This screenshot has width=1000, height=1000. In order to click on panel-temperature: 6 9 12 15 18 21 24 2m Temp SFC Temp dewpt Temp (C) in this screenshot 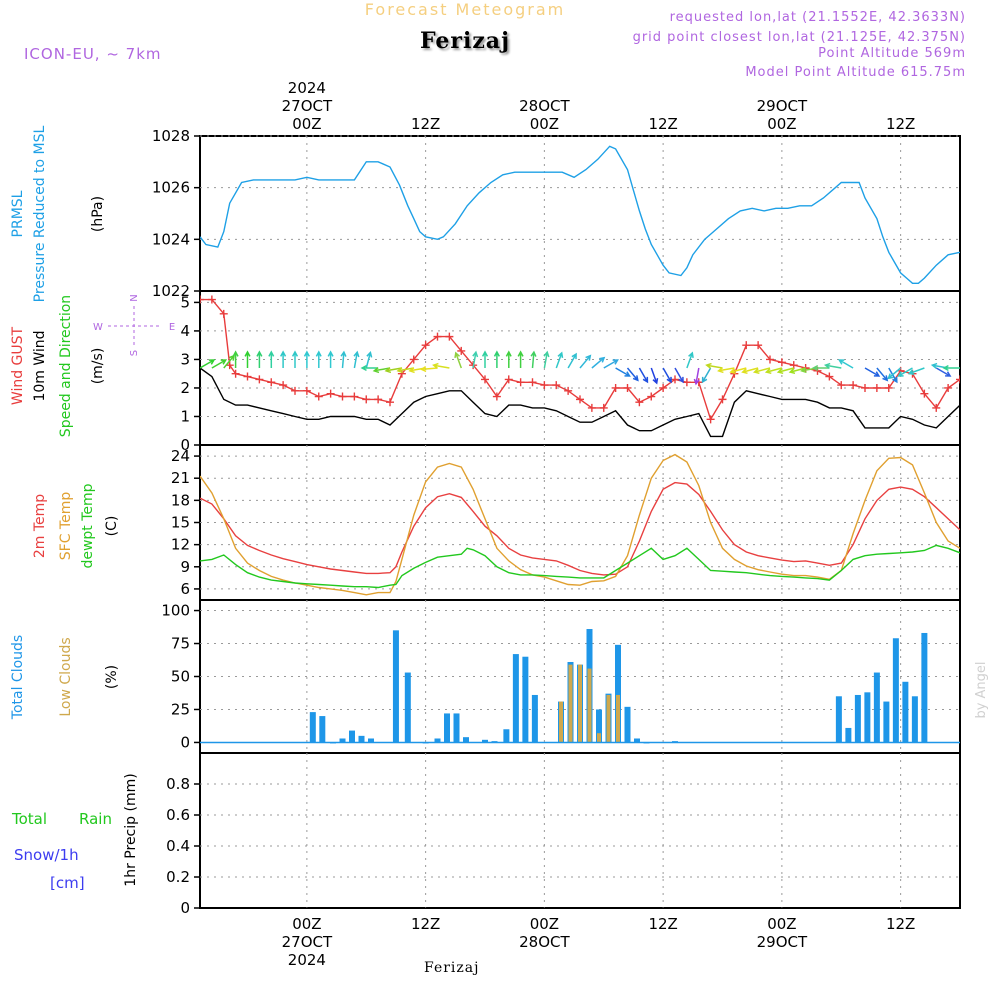, I will do `click(496, 522)`.